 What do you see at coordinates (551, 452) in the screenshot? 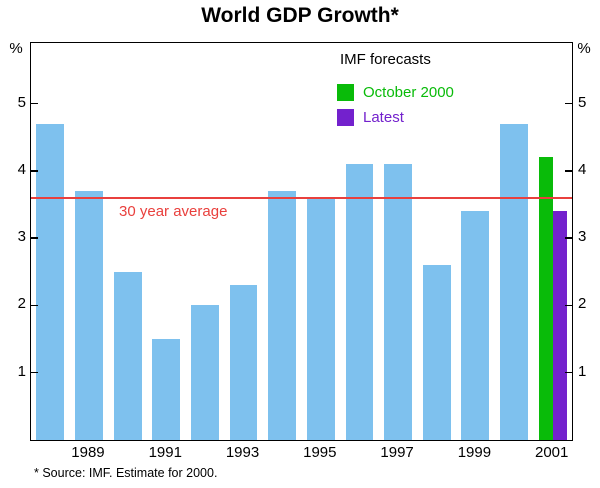
I see `x-axis-label-2001: 2001` at bounding box center [551, 452].